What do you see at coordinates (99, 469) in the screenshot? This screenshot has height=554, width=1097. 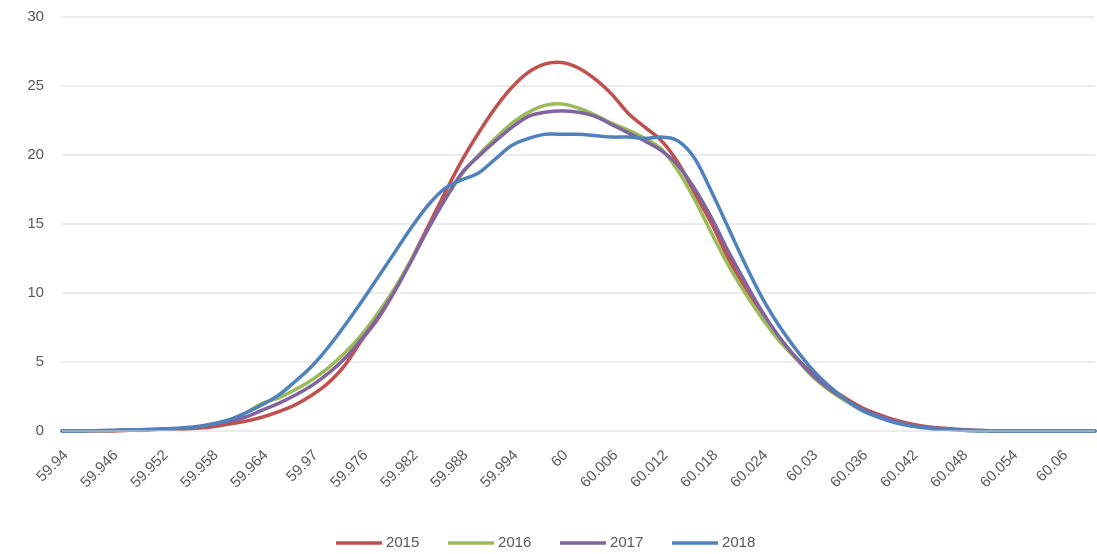 I see `x-tick-label: 59.946` at bounding box center [99, 469].